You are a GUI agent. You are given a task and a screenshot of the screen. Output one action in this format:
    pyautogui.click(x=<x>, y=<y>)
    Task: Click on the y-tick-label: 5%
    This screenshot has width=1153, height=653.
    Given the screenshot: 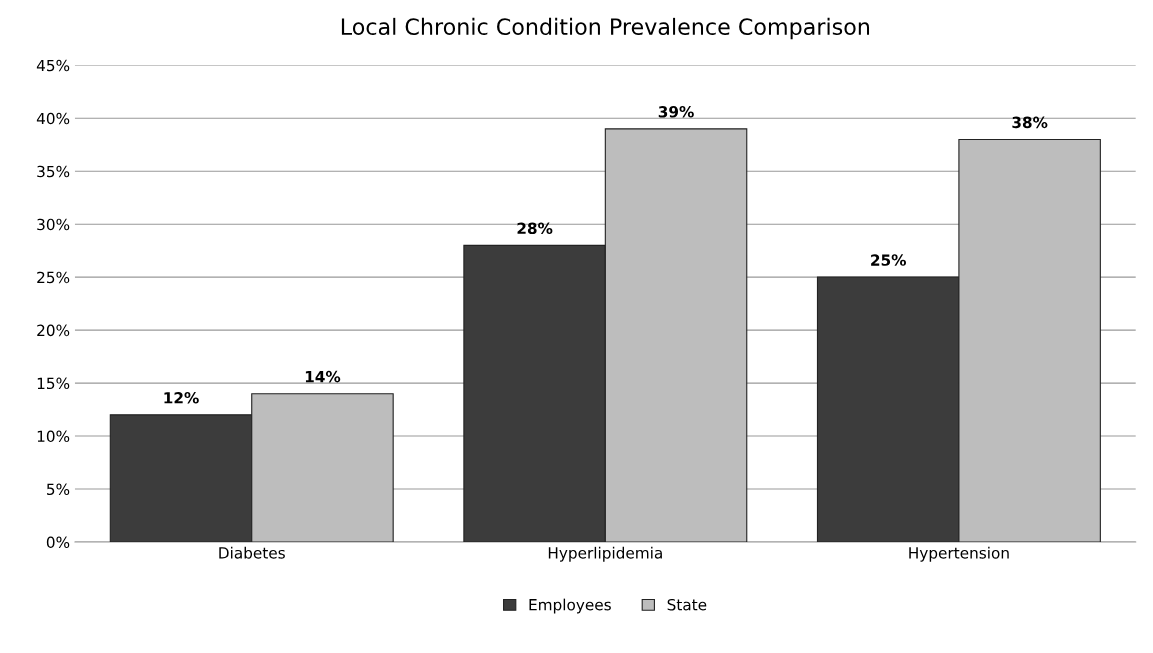 What is the action you would take?
    pyautogui.click(x=58, y=489)
    